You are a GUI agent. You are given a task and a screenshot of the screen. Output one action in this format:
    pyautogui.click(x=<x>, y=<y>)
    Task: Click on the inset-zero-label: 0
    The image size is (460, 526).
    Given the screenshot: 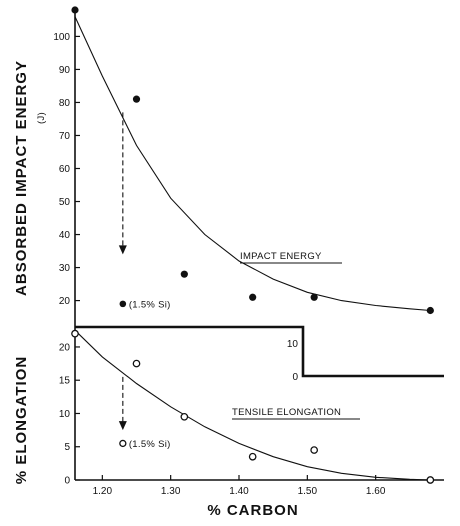 What is the action you would take?
    pyautogui.click(x=295, y=377)
    